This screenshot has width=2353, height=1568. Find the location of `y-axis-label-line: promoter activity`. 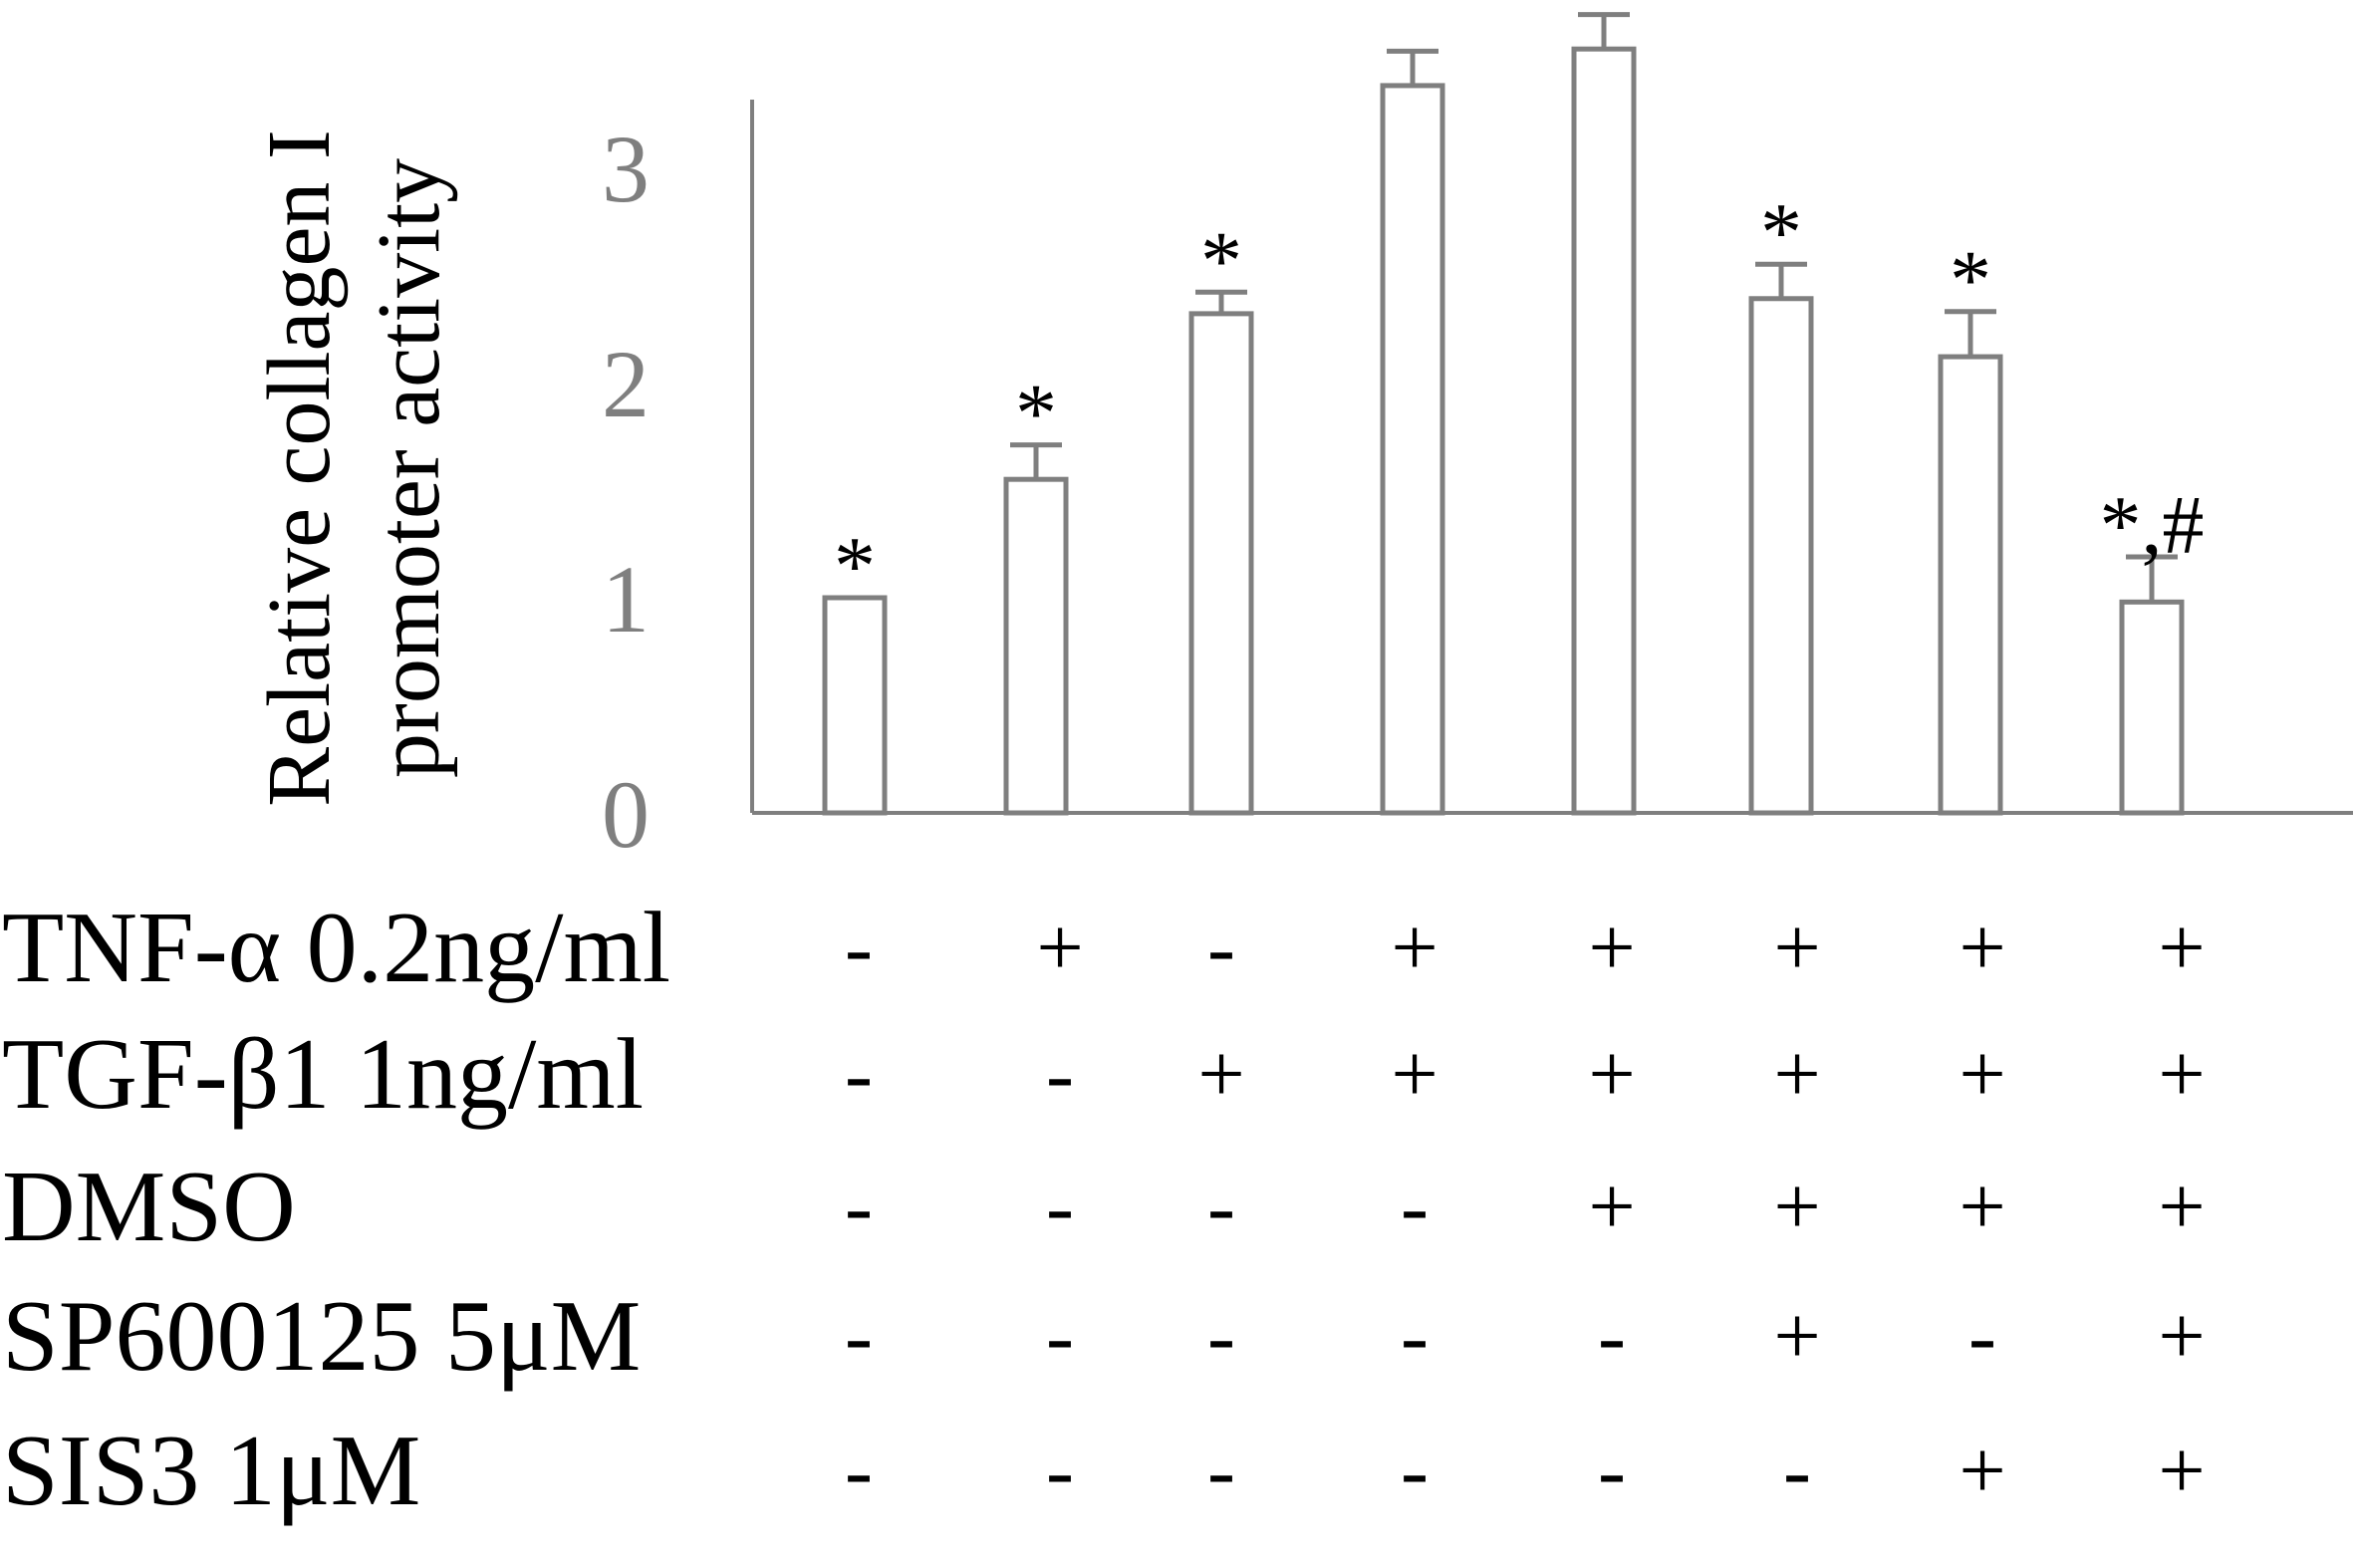

y-axis-label-line: promoter activity is located at coordinates (409, 468).